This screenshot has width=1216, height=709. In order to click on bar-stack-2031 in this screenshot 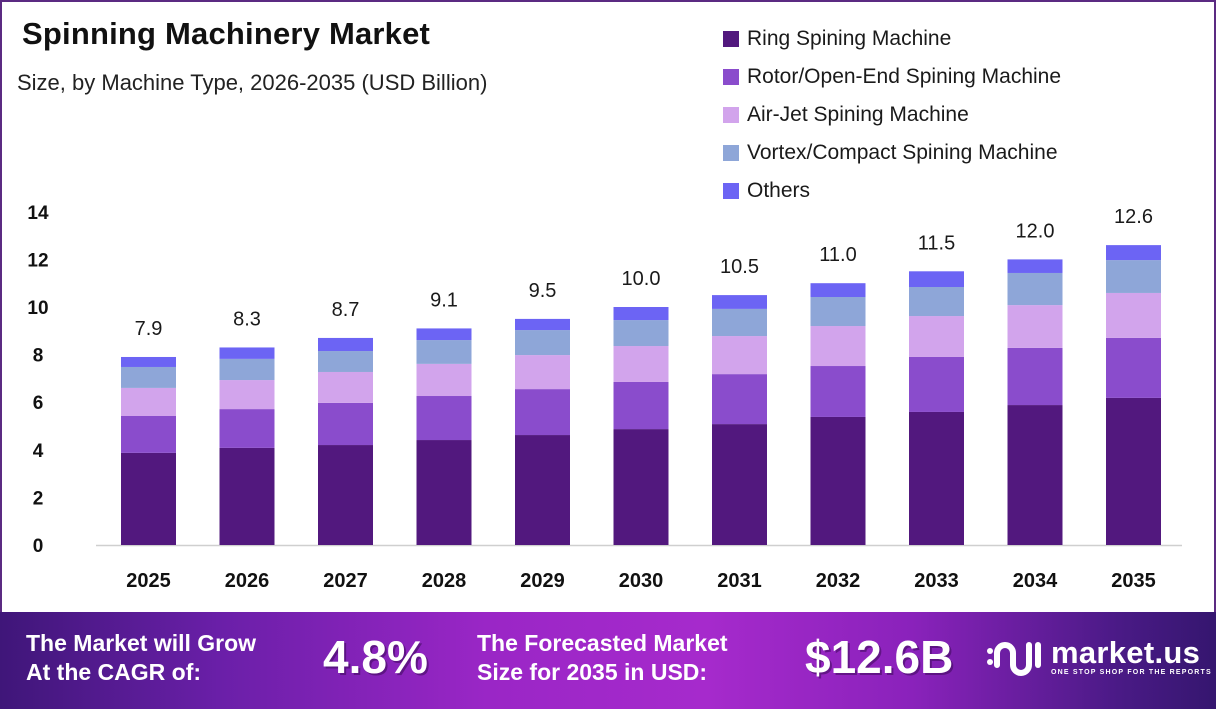, I will do `click(739, 420)`.